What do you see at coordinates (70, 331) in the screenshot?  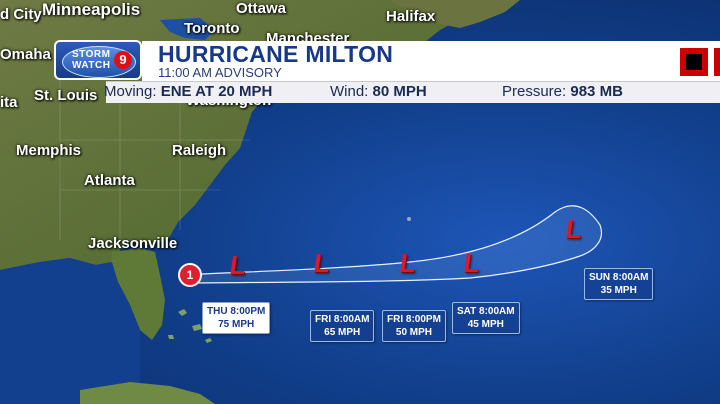 I see `gulf-of-mexico` at bounding box center [70, 331].